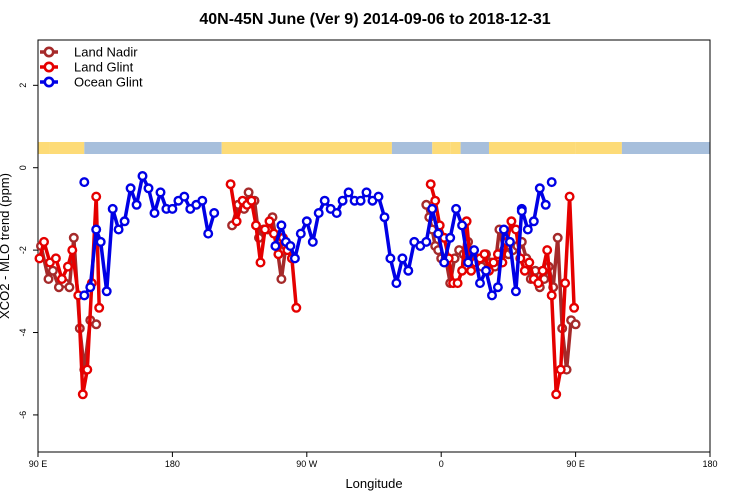 Image resolution: width=750 pixels, height=500 pixels. I want to click on legend-label-land-nadir: Land Nadir, so click(106, 52).